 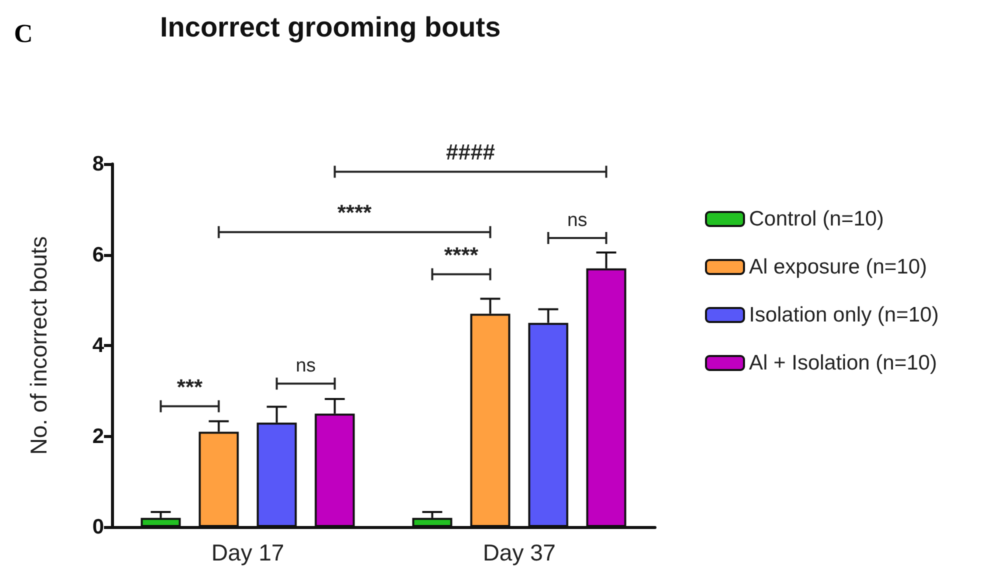 I want to click on x-tick-label: Day 17, so click(x=247, y=553).